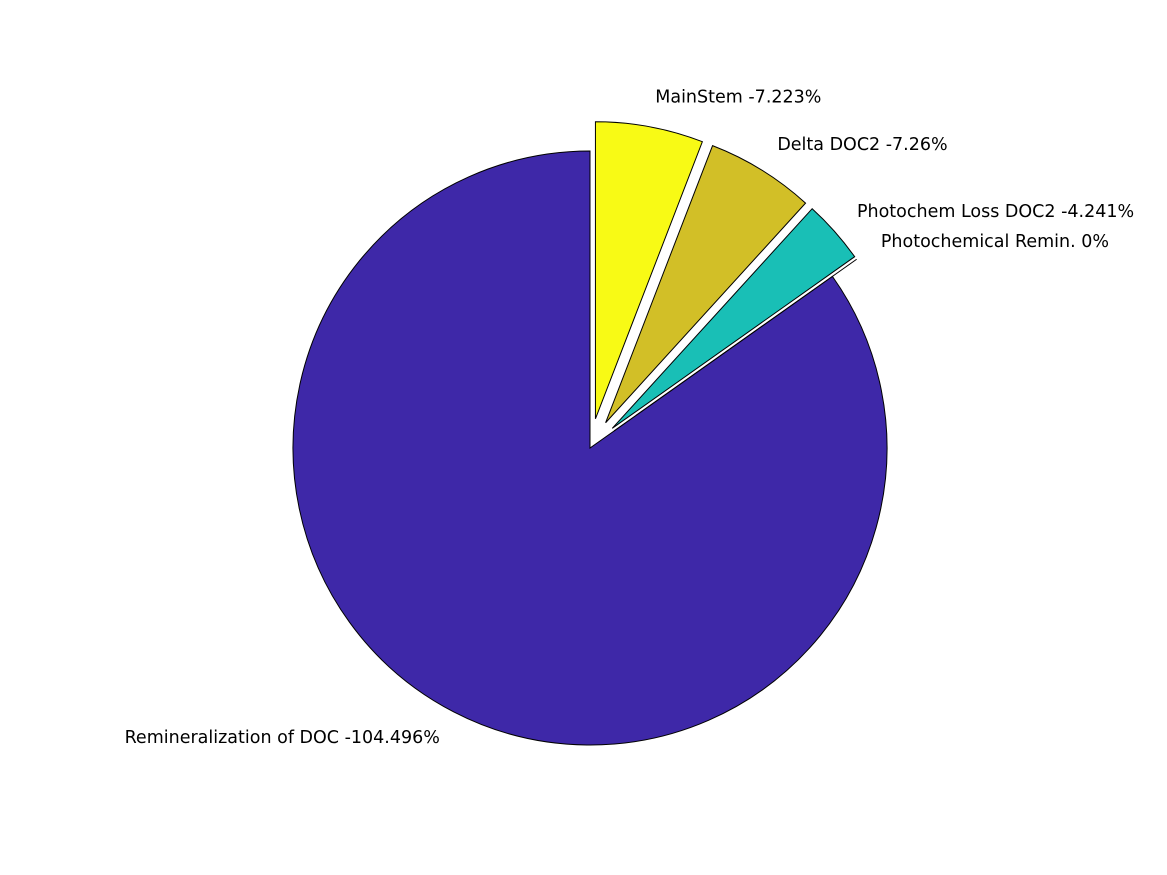 The height and width of the screenshot is (875, 1167). What do you see at coordinates (282, 738) in the screenshot?
I see `pie-label-0: Remineralization of DOC -104.496%` at bounding box center [282, 738].